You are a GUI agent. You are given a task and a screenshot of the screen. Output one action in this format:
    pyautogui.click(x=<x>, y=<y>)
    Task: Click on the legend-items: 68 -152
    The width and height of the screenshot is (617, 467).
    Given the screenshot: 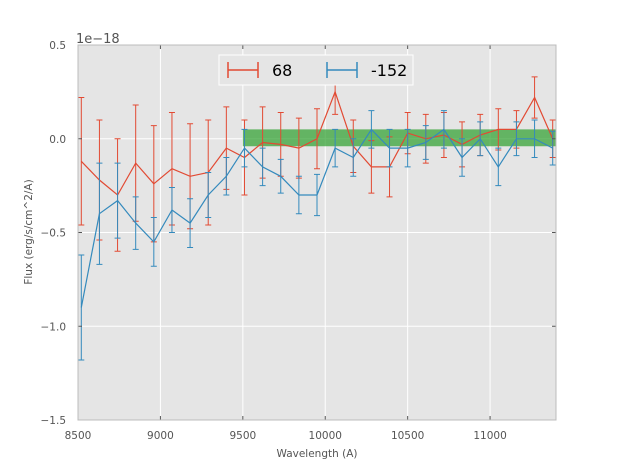 What is the action you would take?
    pyautogui.click(x=317, y=70)
    